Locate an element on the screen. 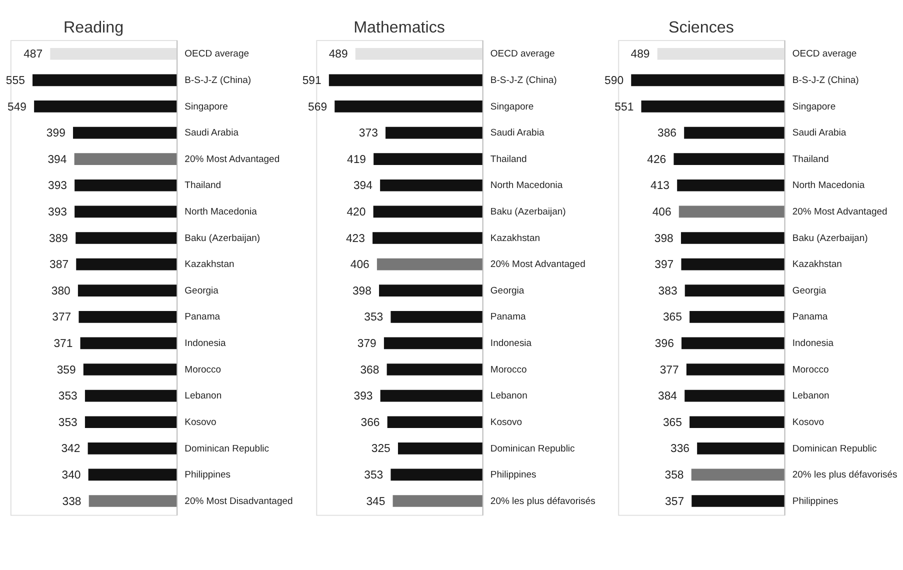 The height and width of the screenshot is (570, 903). chart-title: Sciences is located at coordinates (701, 27).